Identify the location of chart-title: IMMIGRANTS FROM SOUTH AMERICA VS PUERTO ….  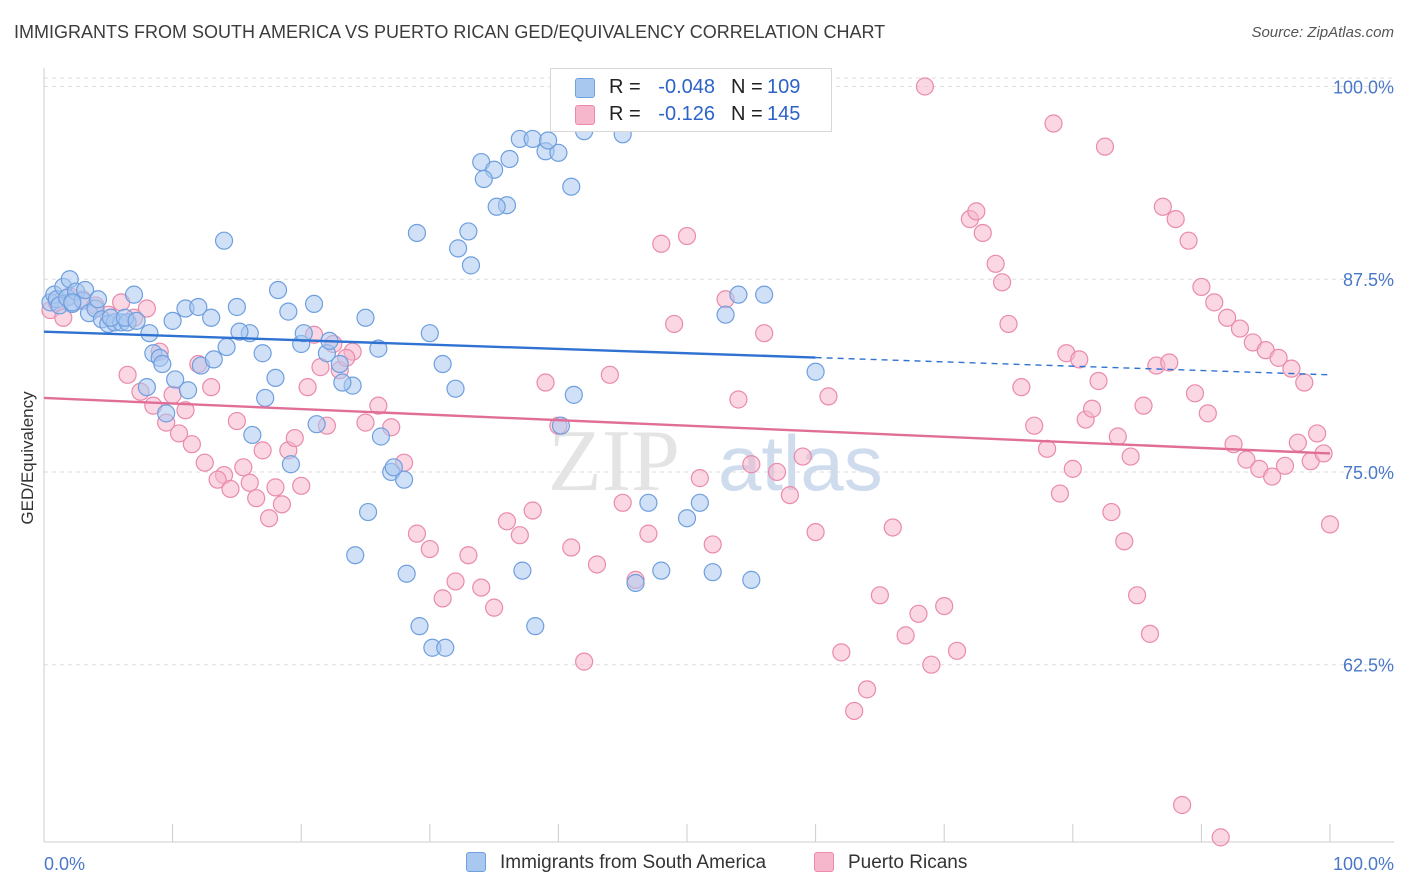
(450, 32).